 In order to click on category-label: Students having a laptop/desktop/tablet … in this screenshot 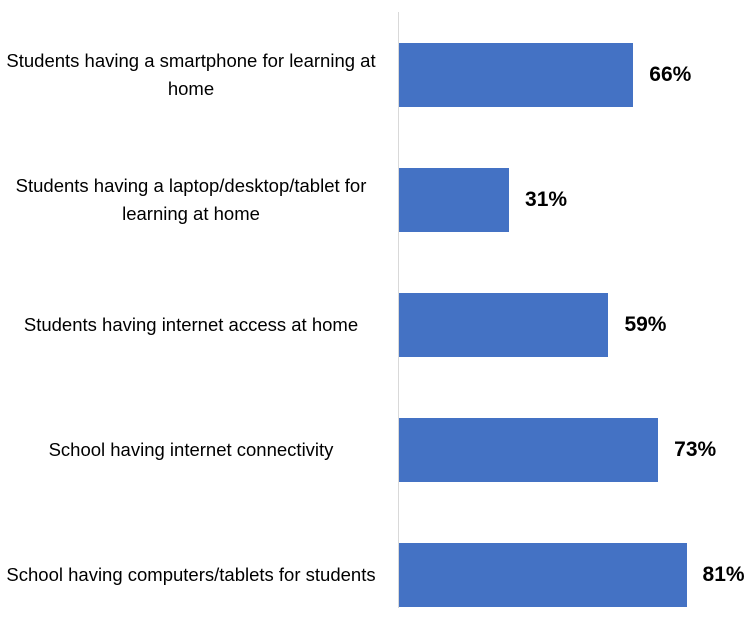, I will do `click(191, 200)`.